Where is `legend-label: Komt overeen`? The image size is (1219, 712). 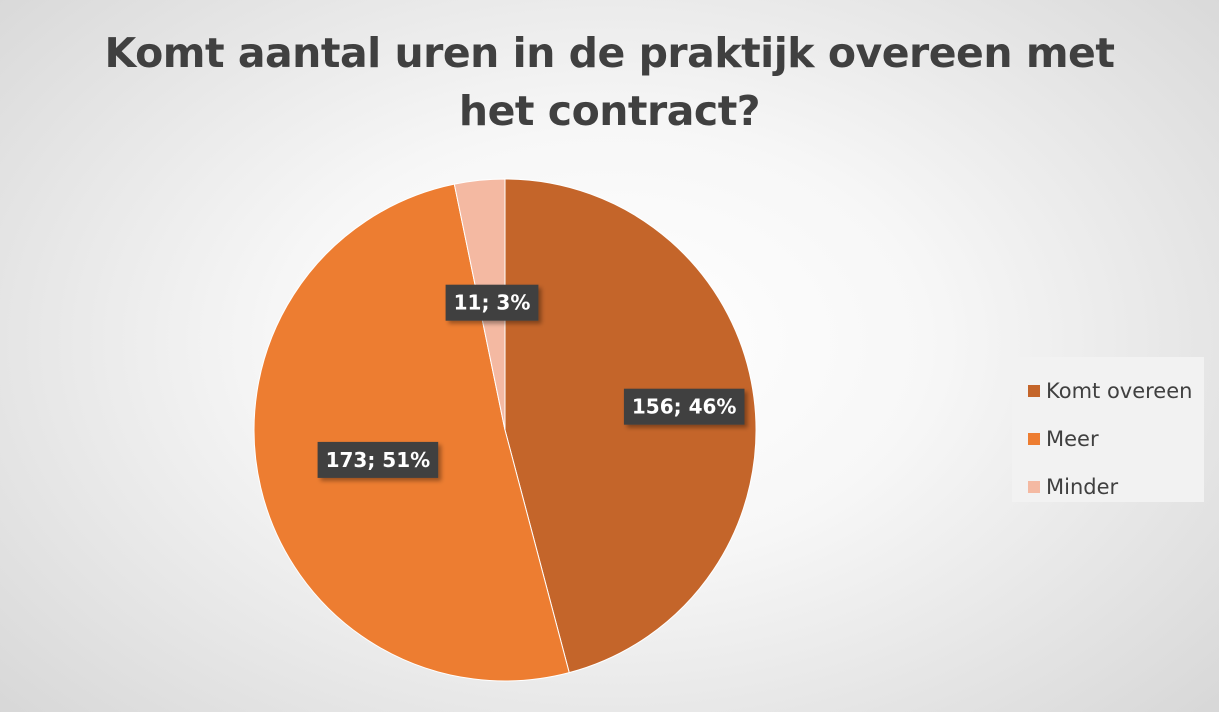 legend-label: Komt overeen is located at coordinates (1119, 391).